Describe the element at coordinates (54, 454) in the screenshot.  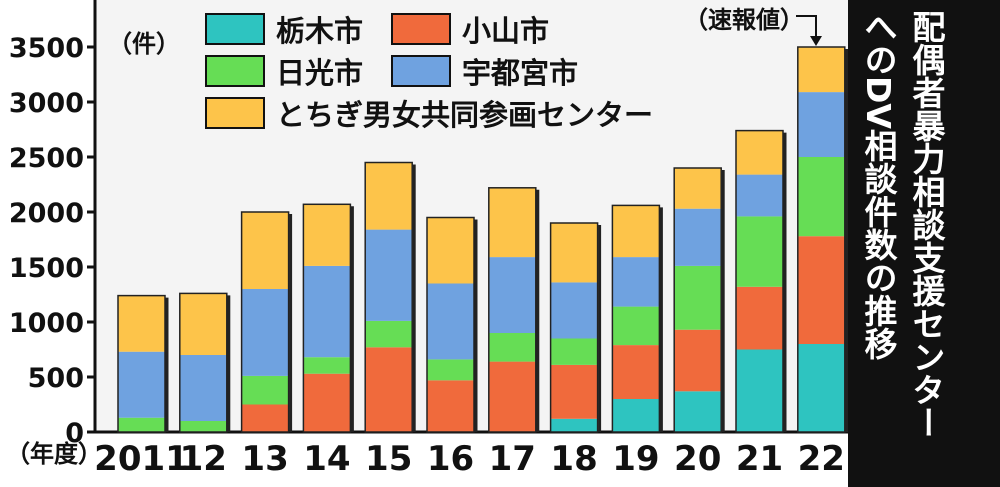
I see `x-axis-unit-label: （年度）` at that location.